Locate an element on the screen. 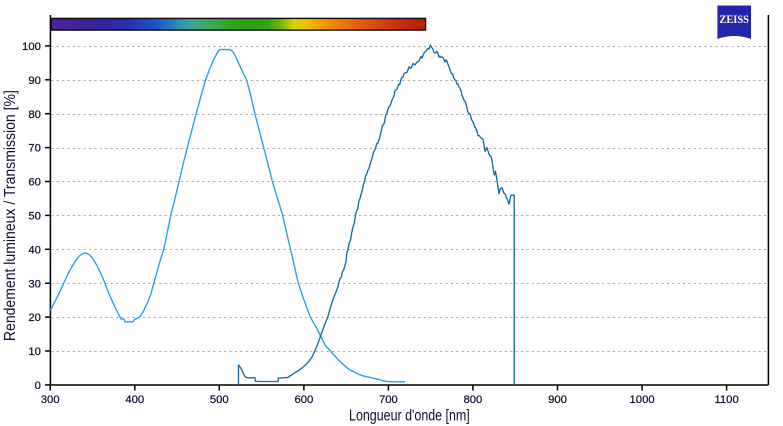 This screenshot has width=783, height=426. svg-text:Rendement lumineux / Transmiss: Rendement lumineux / Transmission [%] is located at coordinates (10, 215).